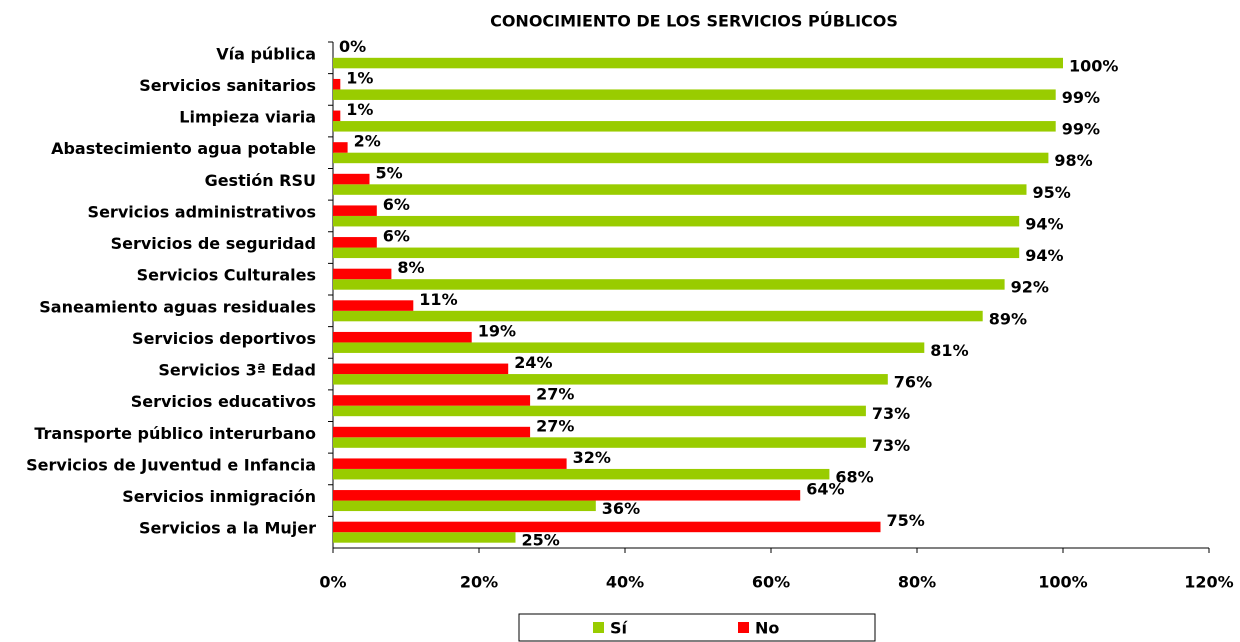 The height and width of the screenshot is (642, 1240). Describe the element at coordinates (266, 53) in the screenshot. I see `y-tick-label: Vía pública` at that location.